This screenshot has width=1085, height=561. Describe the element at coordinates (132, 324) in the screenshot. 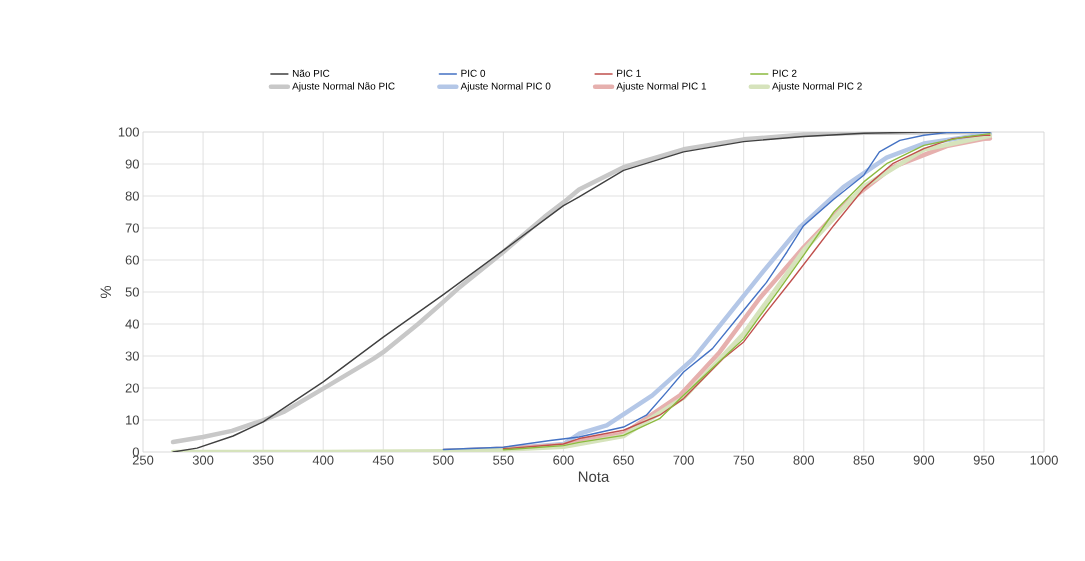

I see `y-tick-label: 40` at that location.